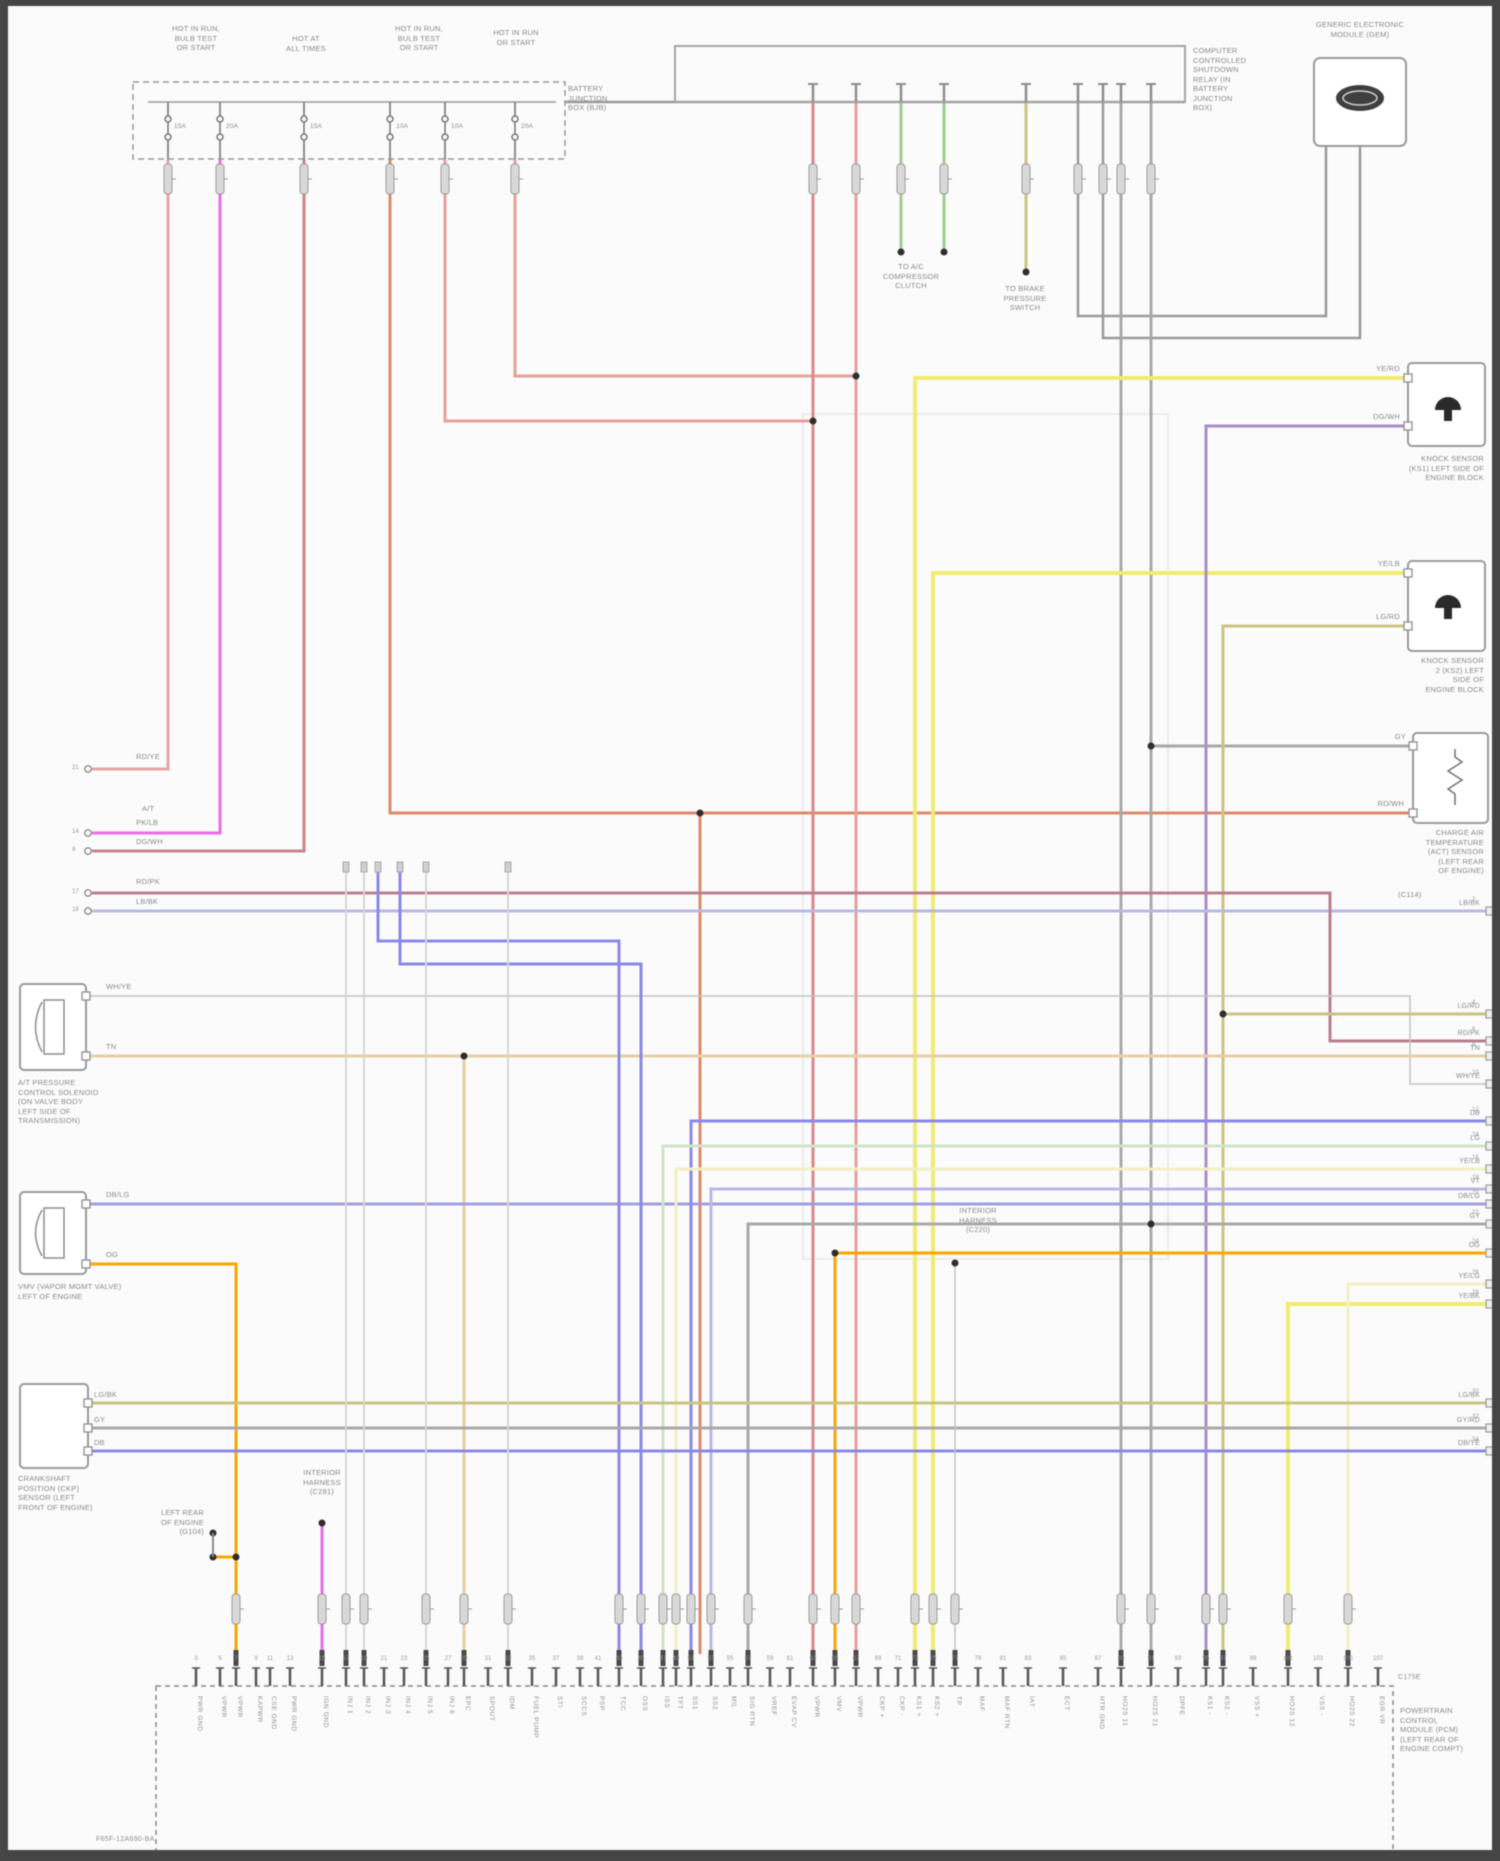  What do you see at coordinates (149, 841) in the screenshot?
I see `label-block-12: DG/WH` at bounding box center [149, 841].